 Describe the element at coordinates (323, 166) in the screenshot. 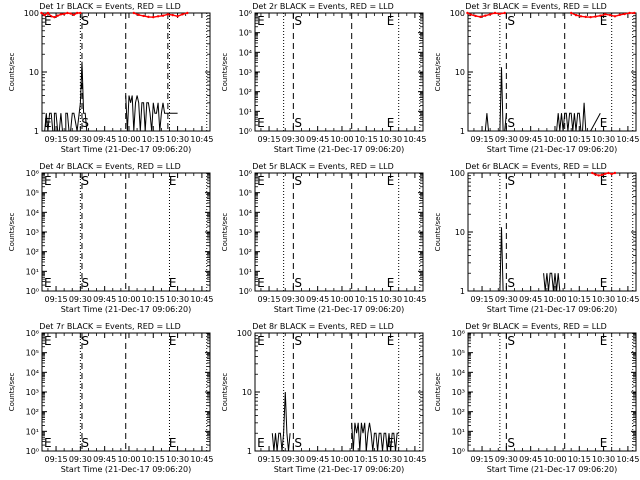

I see `panel-title: Det 5r BLACK = Events, RED = LLD` at that location.